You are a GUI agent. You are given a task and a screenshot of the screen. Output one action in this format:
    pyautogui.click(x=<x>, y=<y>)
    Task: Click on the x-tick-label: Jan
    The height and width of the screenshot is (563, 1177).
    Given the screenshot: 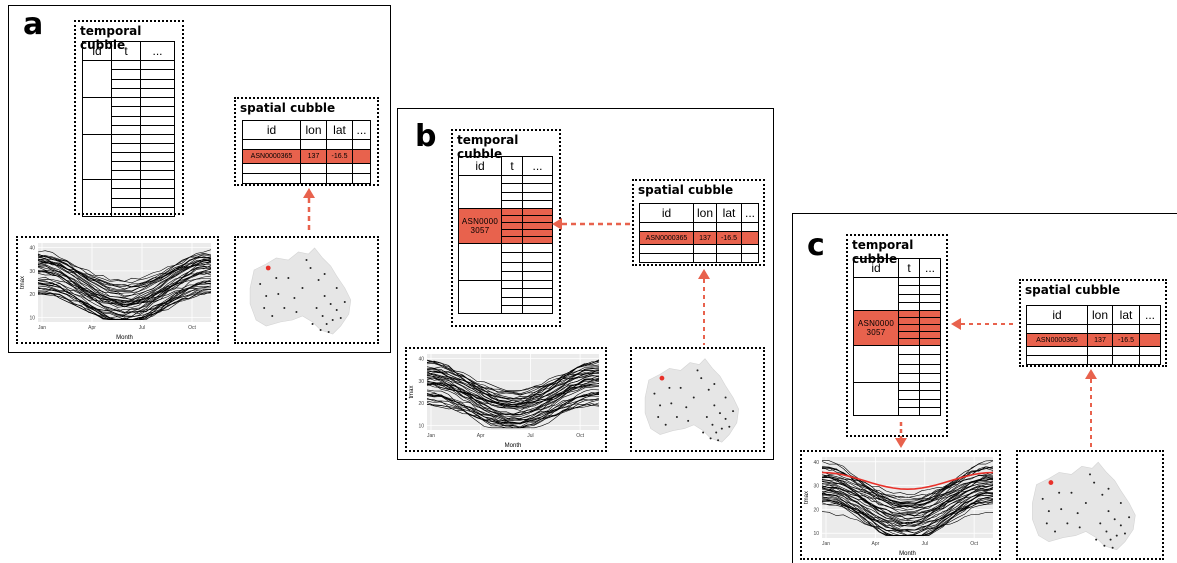 What is the action you would take?
    pyautogui.click(x=826, y=544)
    